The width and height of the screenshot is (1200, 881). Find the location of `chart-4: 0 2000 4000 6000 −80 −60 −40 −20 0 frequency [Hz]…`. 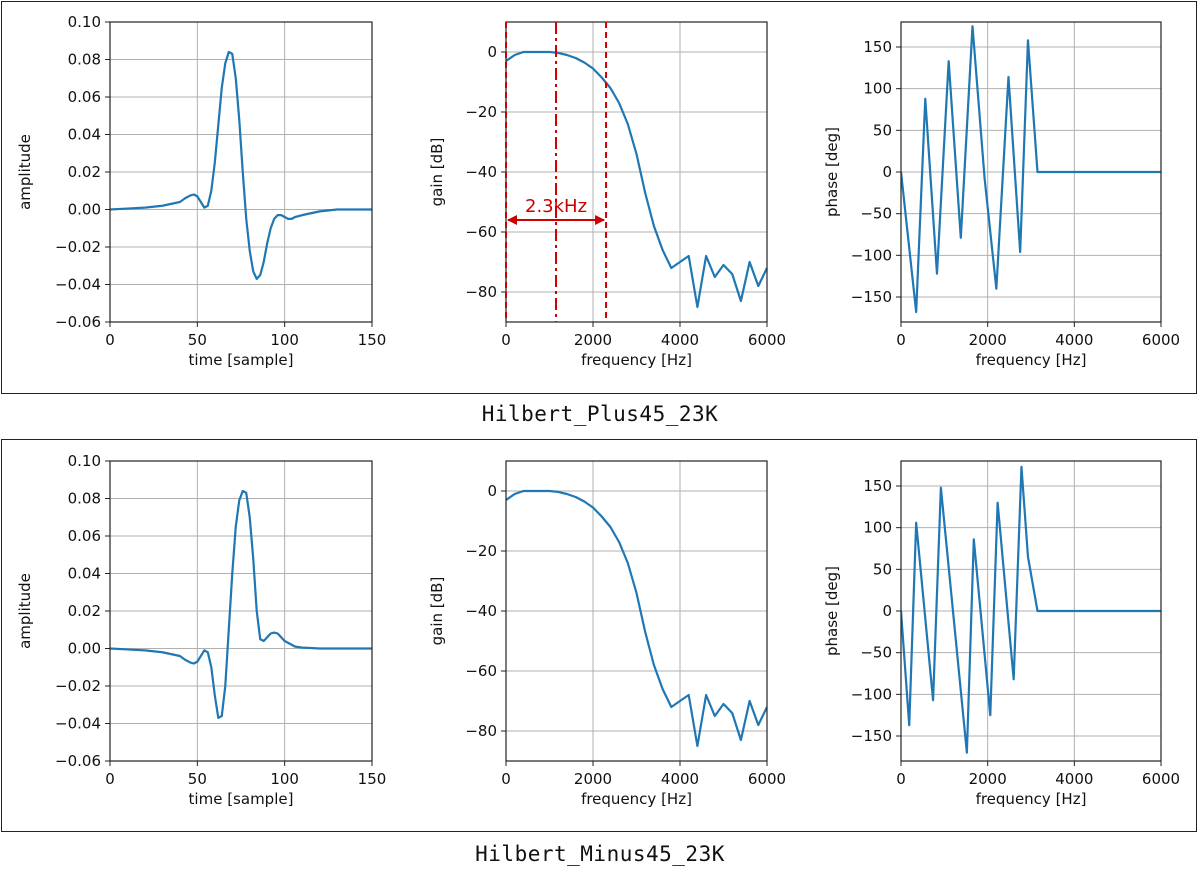

chart-4: 0 2000 4000 6000 −80 −60 −40 −20 0 frequency [Hz]… is located at coordinates (607, 634).